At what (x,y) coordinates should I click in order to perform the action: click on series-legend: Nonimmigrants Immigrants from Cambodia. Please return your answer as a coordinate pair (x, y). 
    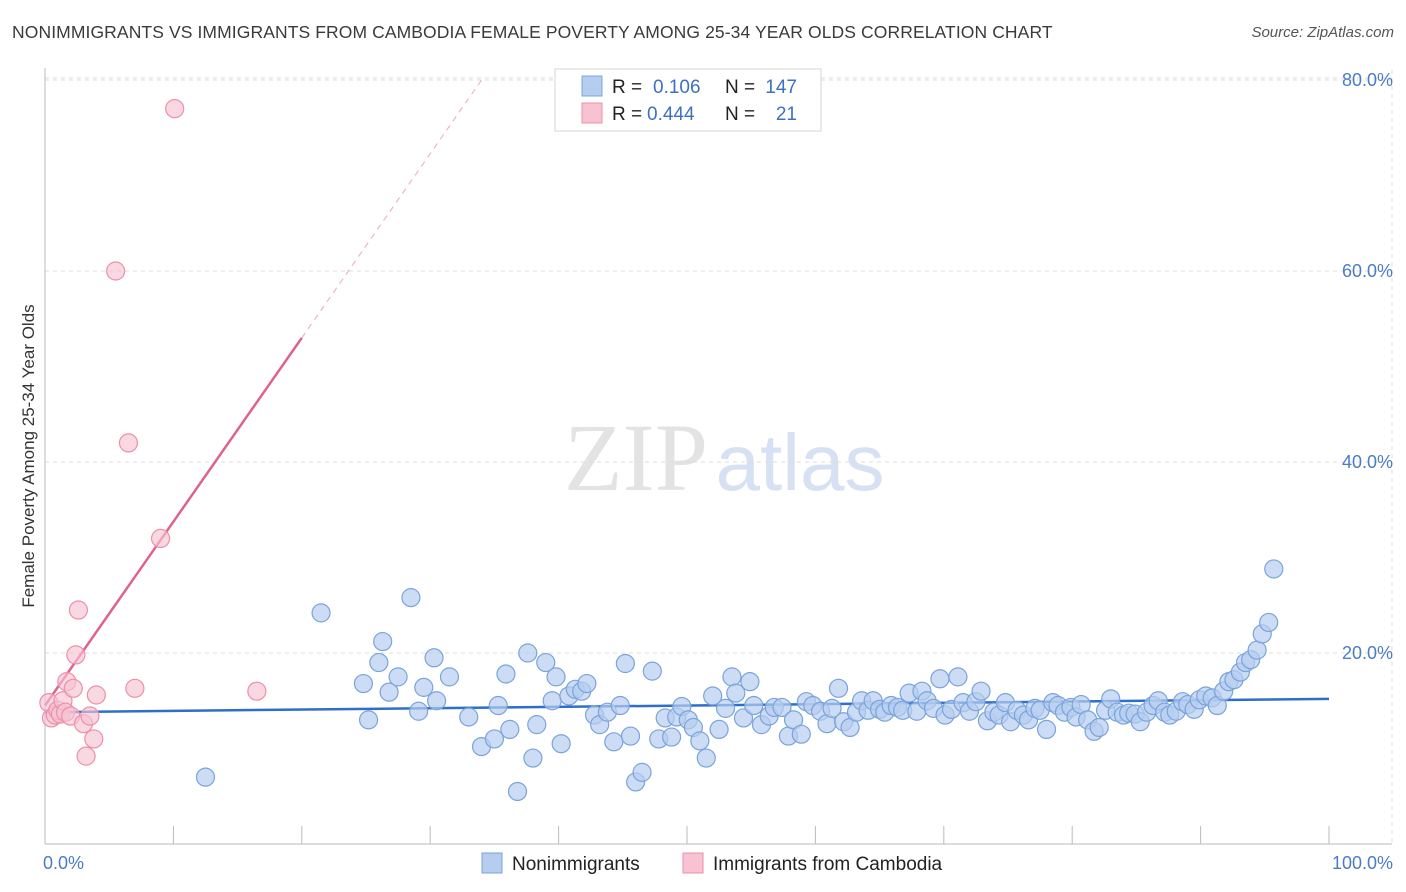
    Looking at the image, I should click on (712, 863).